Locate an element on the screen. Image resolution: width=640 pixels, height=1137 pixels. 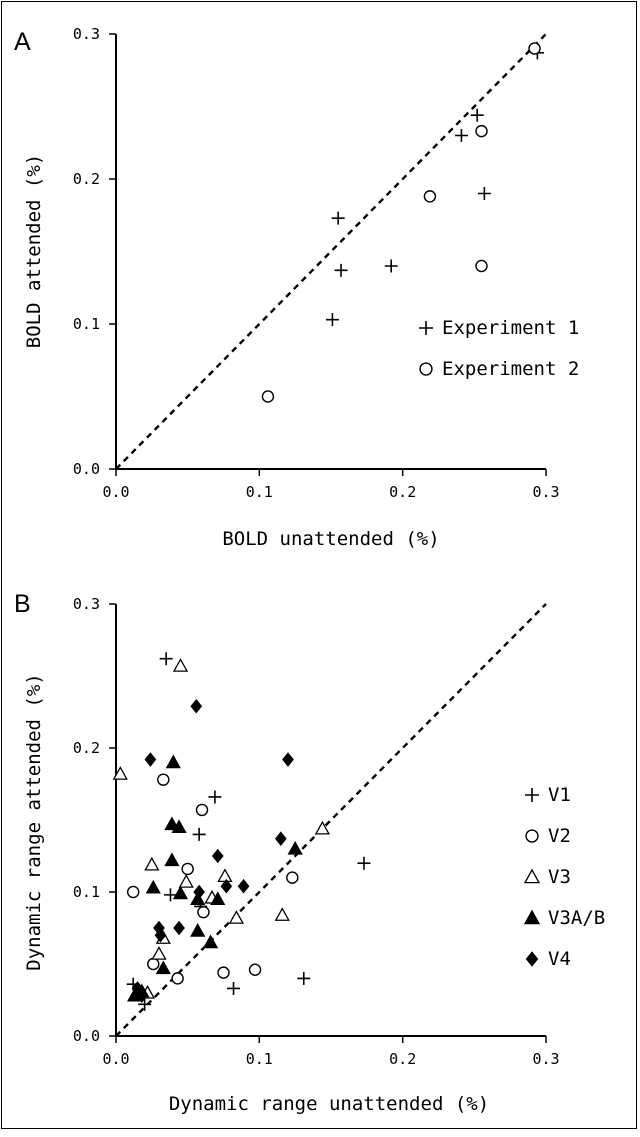
panel-a-label: A is located at coordinates (22, 42).